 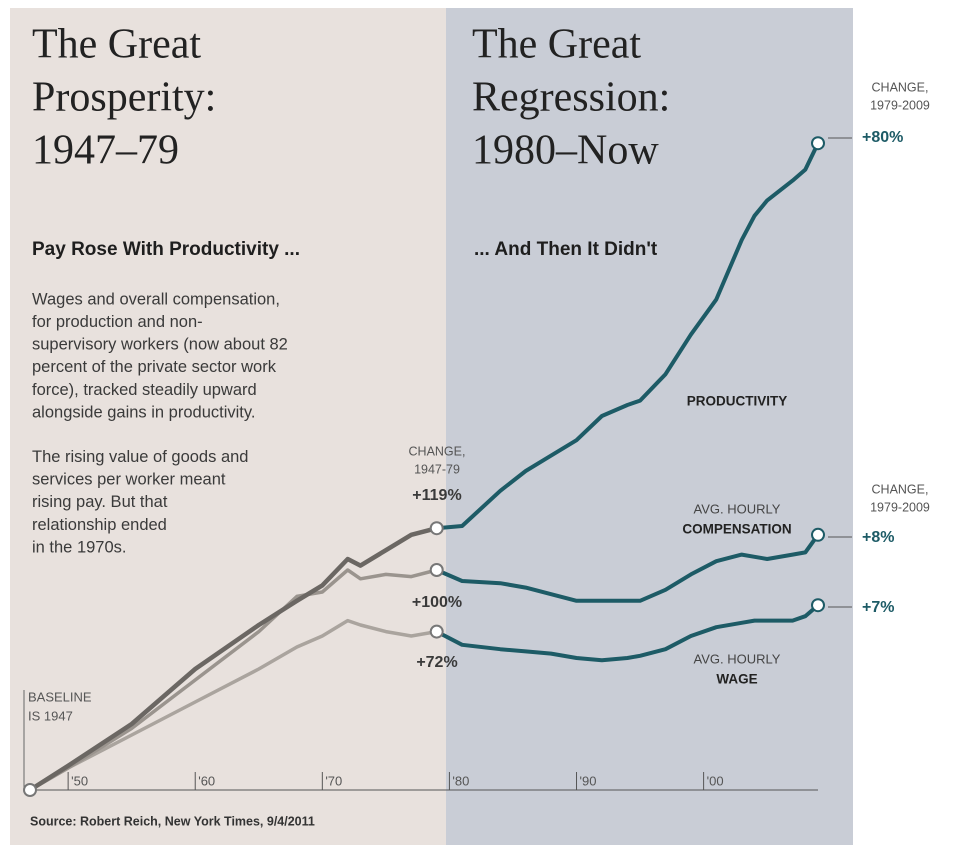 I want to click on mid-change-label: CHANGE,, so click(x=437, y=451).